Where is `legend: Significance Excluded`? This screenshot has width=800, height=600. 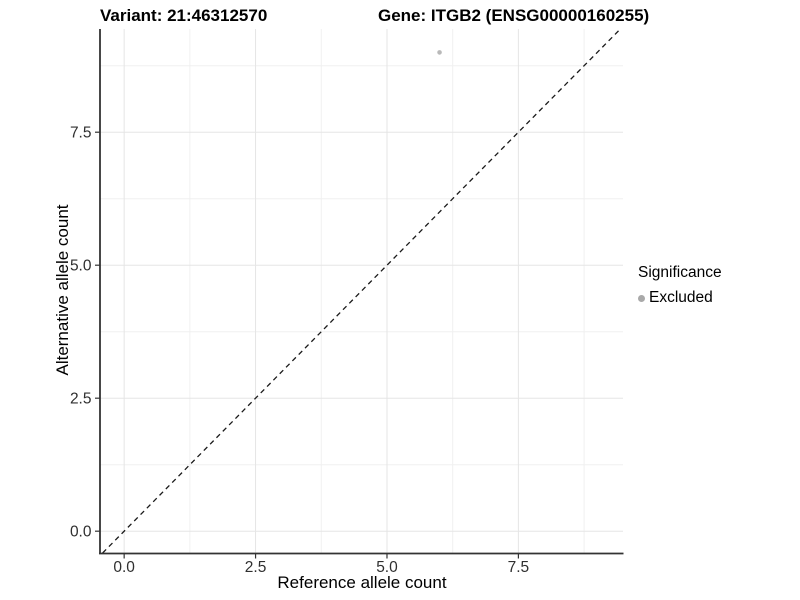 legend: Significance Excluded is located at coordinates (680, 285).